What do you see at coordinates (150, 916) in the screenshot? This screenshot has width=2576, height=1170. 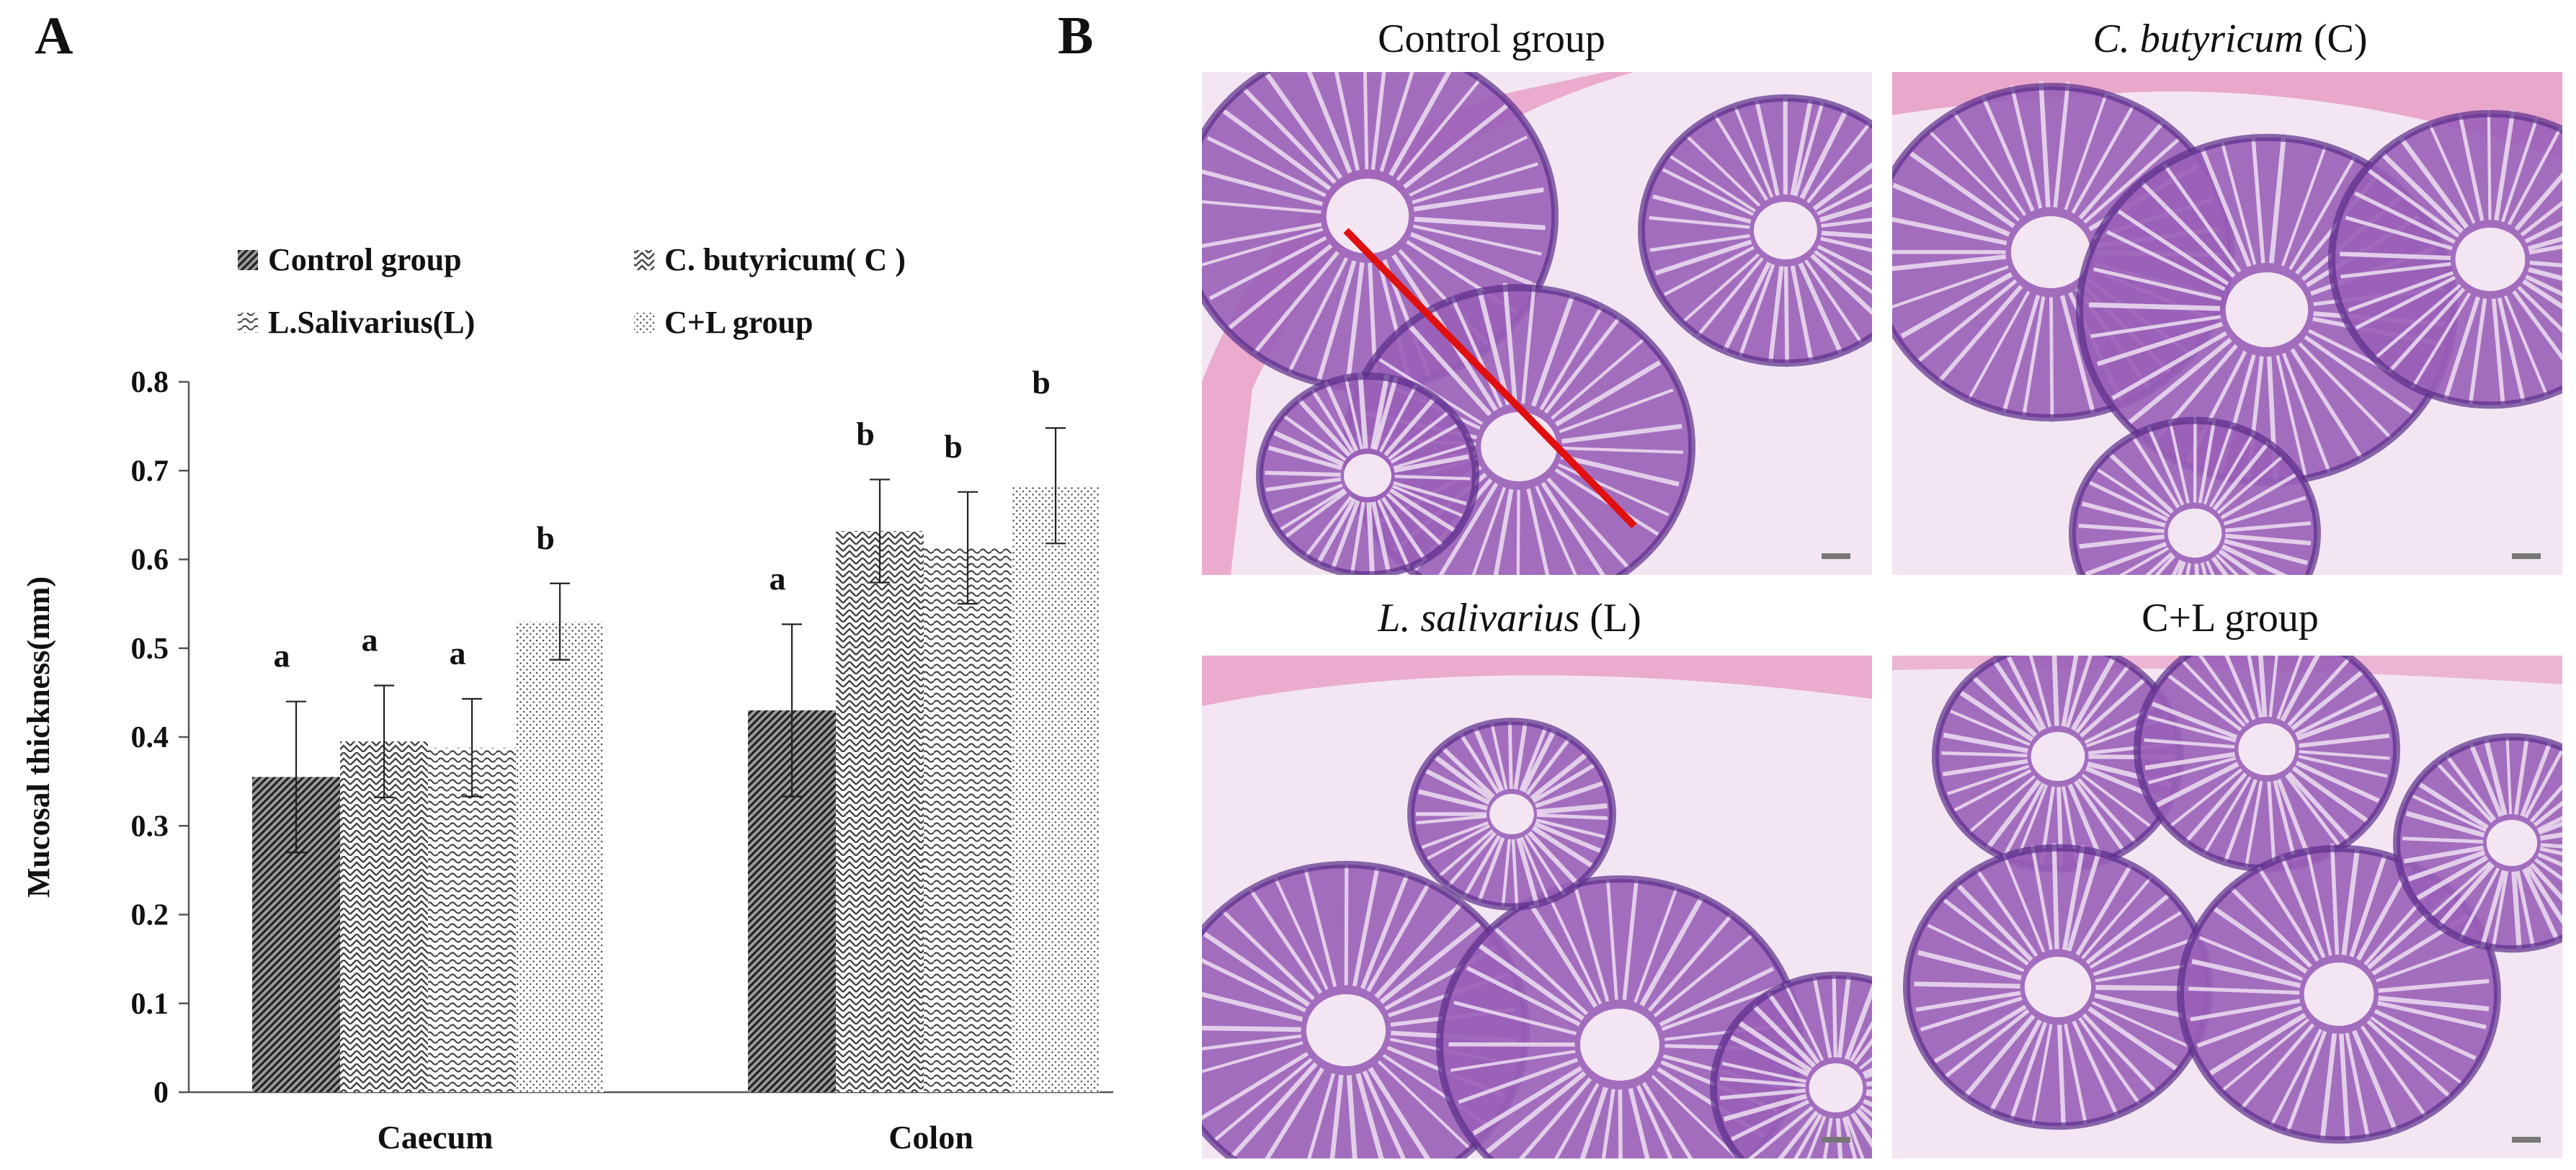 I see `y-tick-label: 0.2` at bounding box center [150, 916].